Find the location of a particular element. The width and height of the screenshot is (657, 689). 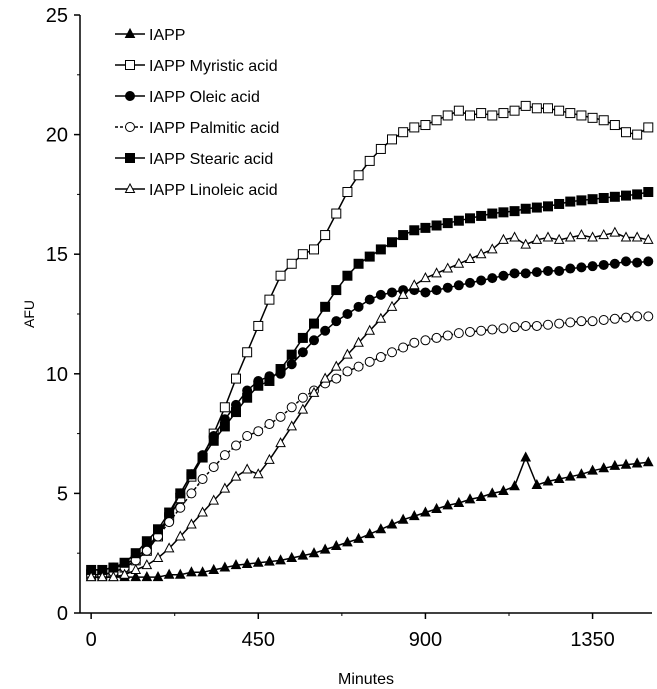

x-tick-label: 900 is located at coordinates (425, 640).